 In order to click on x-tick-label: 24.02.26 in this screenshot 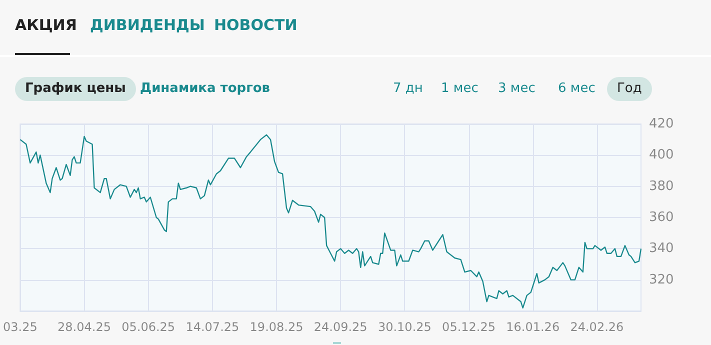, I will do `click(597, 327)`.